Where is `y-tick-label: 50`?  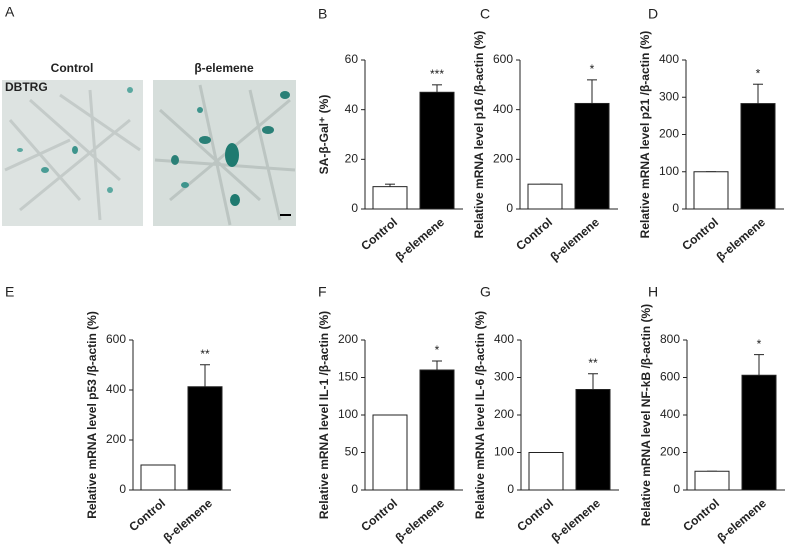
y-tick-label: 50 is located at coordinates (352, 452).